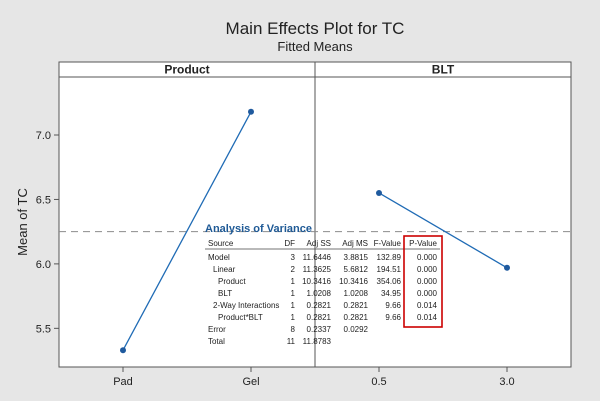 This screenshot has width=600, height=401. Describe the element at coordinates (317, 269) in the screenshot. I see `anova-cell: 11.3625` at that location.